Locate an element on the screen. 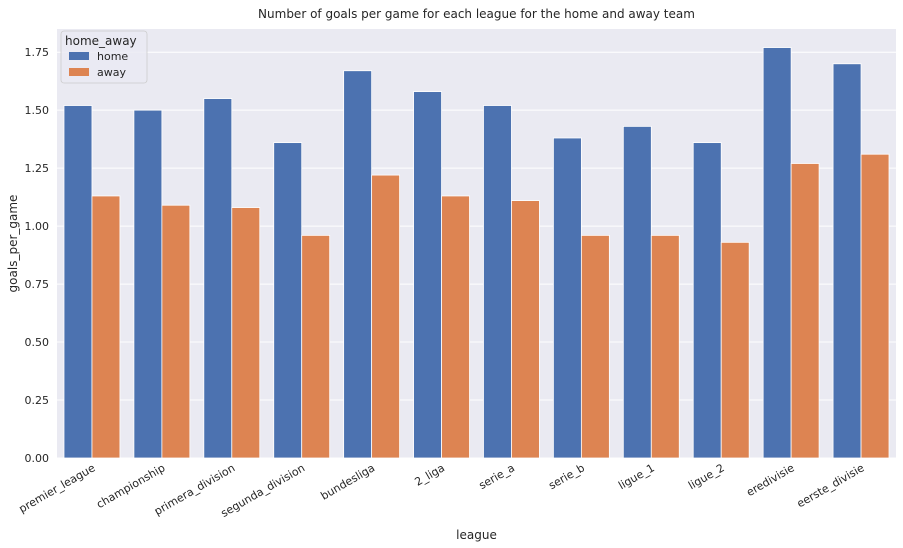 This screenshot has width=903, height=548. x-tick-label: serie_a is located at coordinates (497, 476).